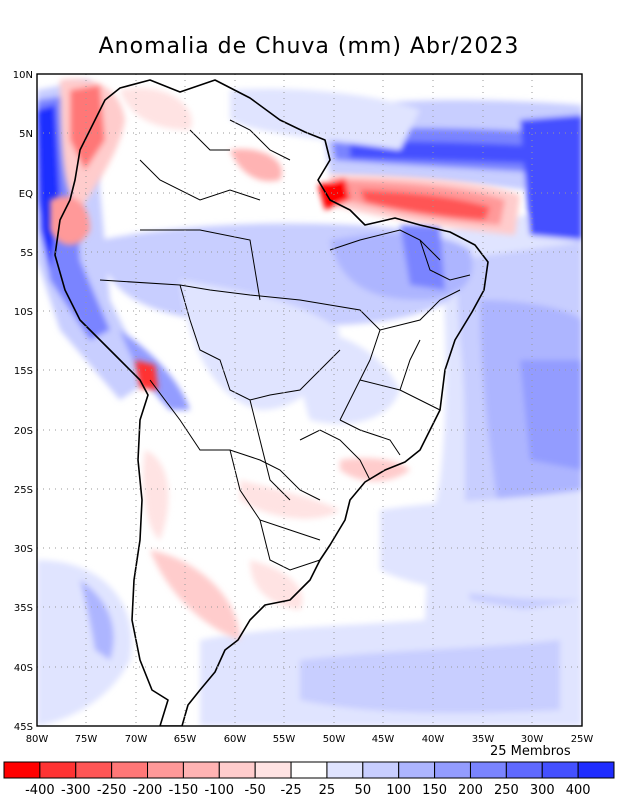 The image size is (618, 800). What do you see at coordinates (76, 790) in the screenshot?
I see `colorbar-tick-label: -300` at bounding box center [76, 790].